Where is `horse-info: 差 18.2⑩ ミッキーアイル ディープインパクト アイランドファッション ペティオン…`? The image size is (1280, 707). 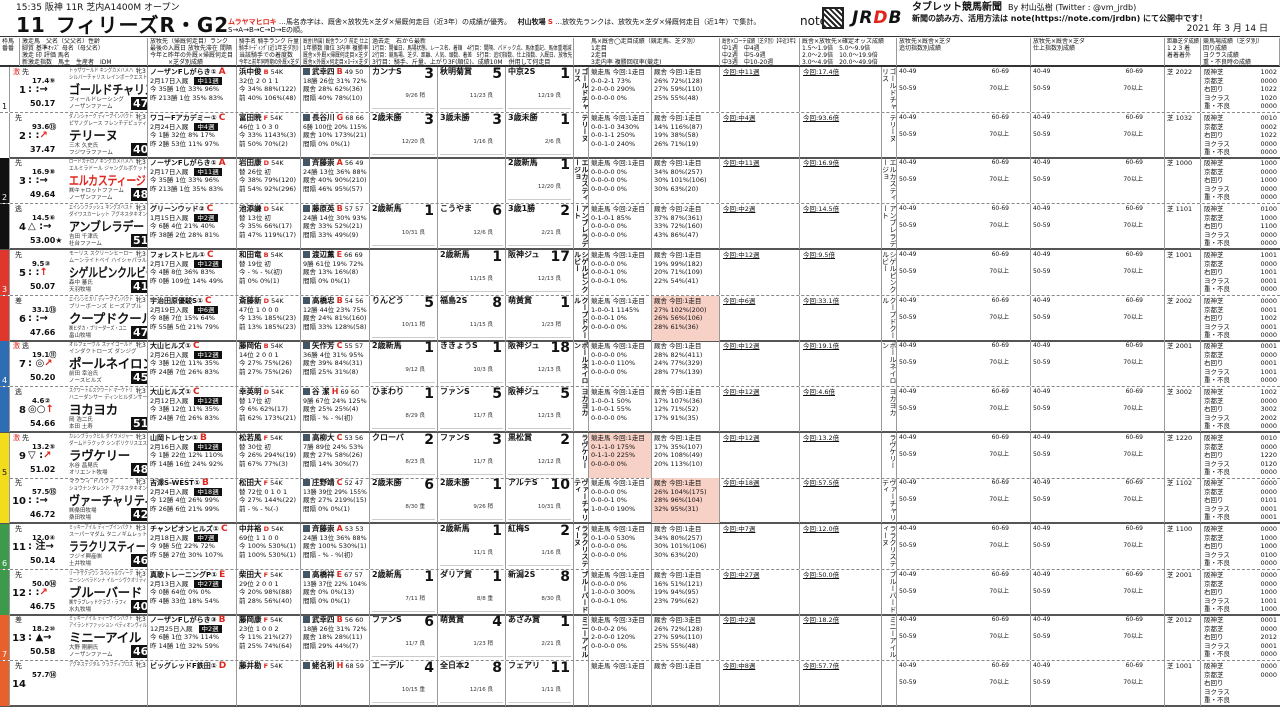 horse-info: 差 18.2⑩ ミッキーアイル ディープインパクト アイランドファッション ペティオン… is located at coordinates (78, 637).